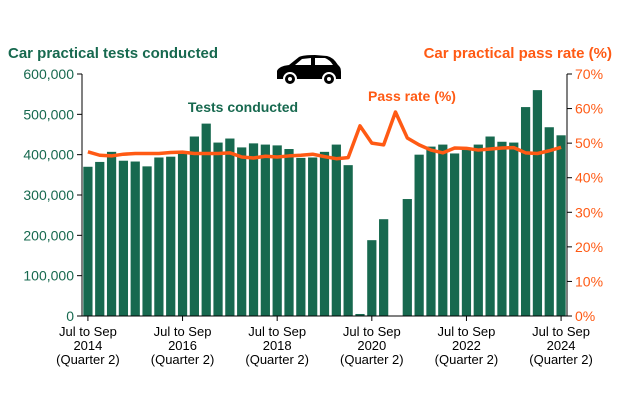 The width and height of the screenshot is (620, 404). Describe the element at coordinates (324, 135) in the screenshot. I see `pass-rate-line` at that location.